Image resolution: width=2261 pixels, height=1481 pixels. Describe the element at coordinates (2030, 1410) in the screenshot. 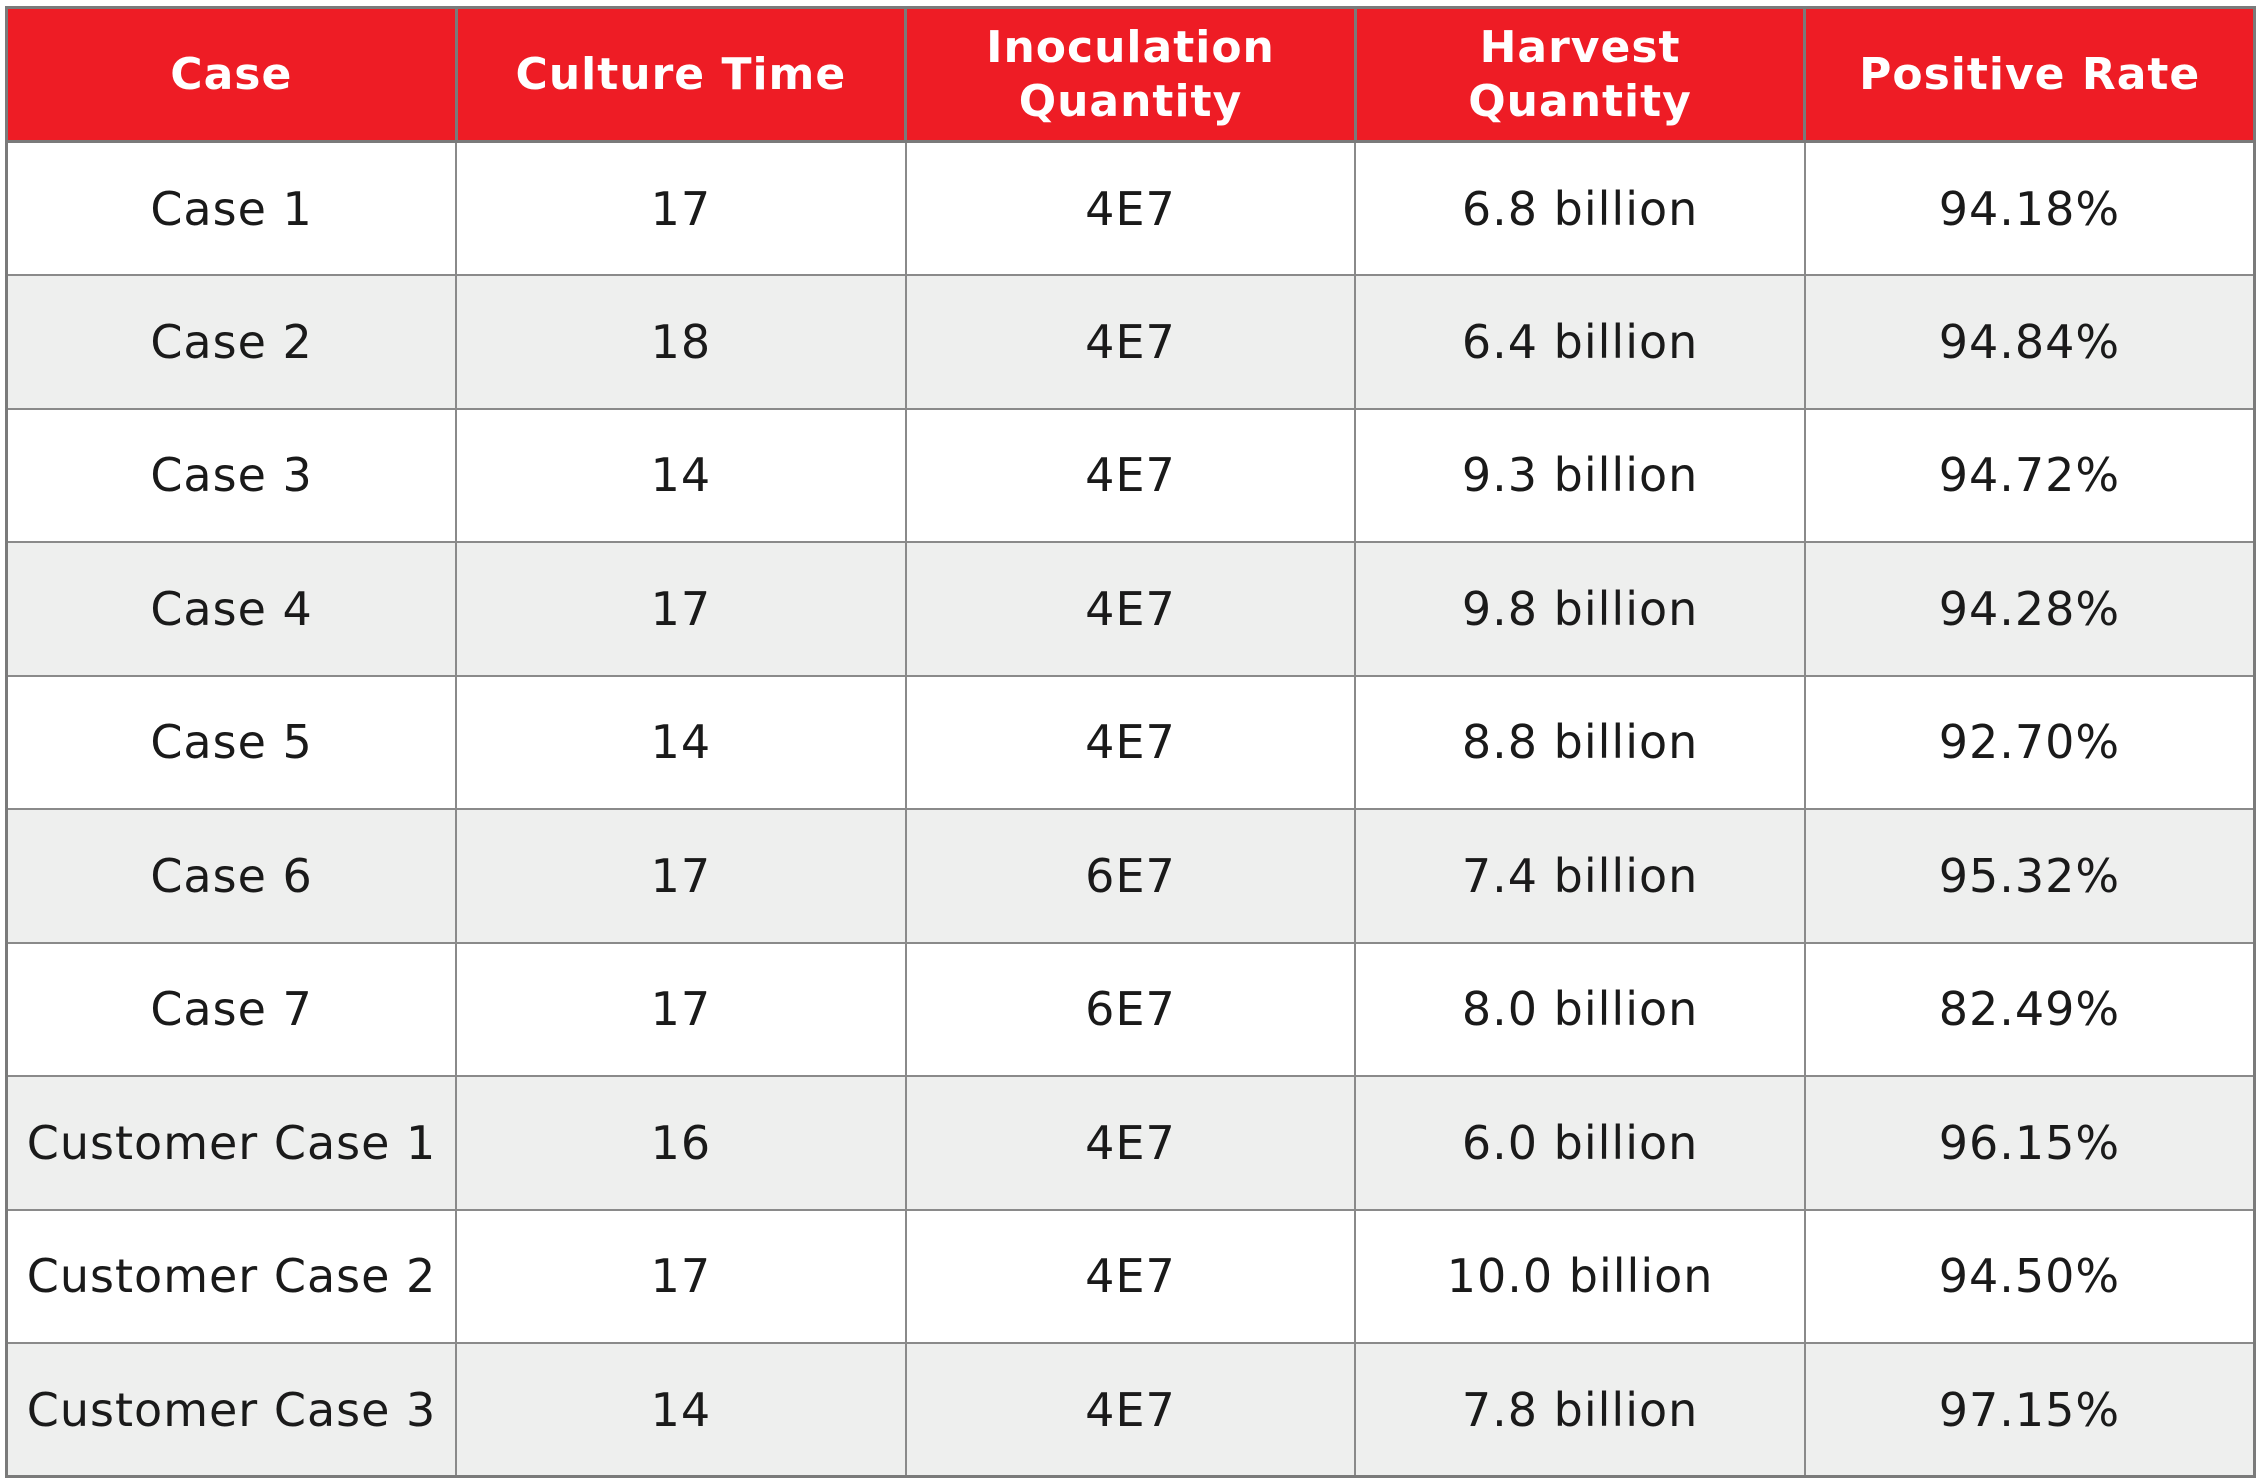

I see `cell-positive-rate: 97.15%` at that location.